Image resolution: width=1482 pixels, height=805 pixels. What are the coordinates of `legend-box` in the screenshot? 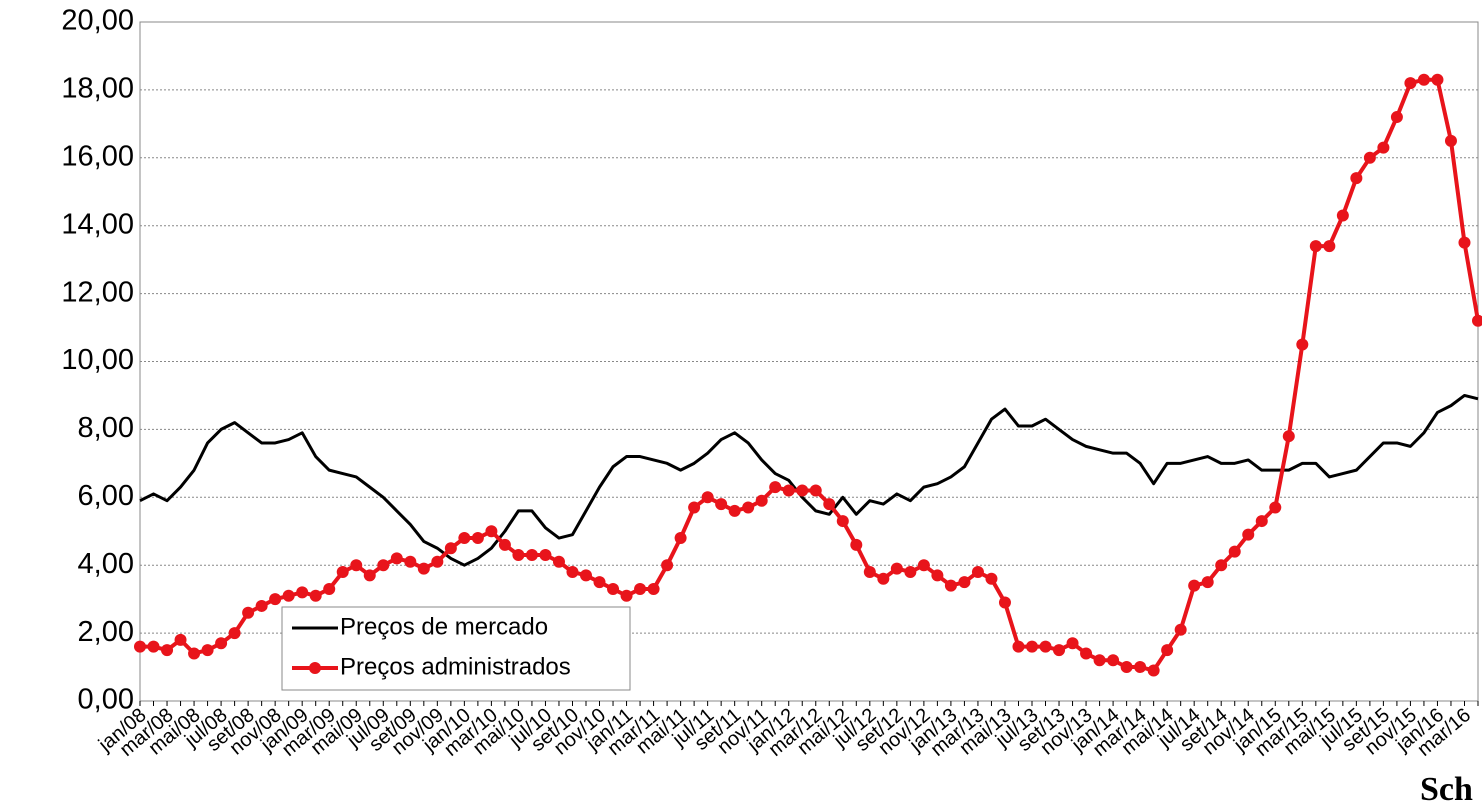 It's located at (456, 648).